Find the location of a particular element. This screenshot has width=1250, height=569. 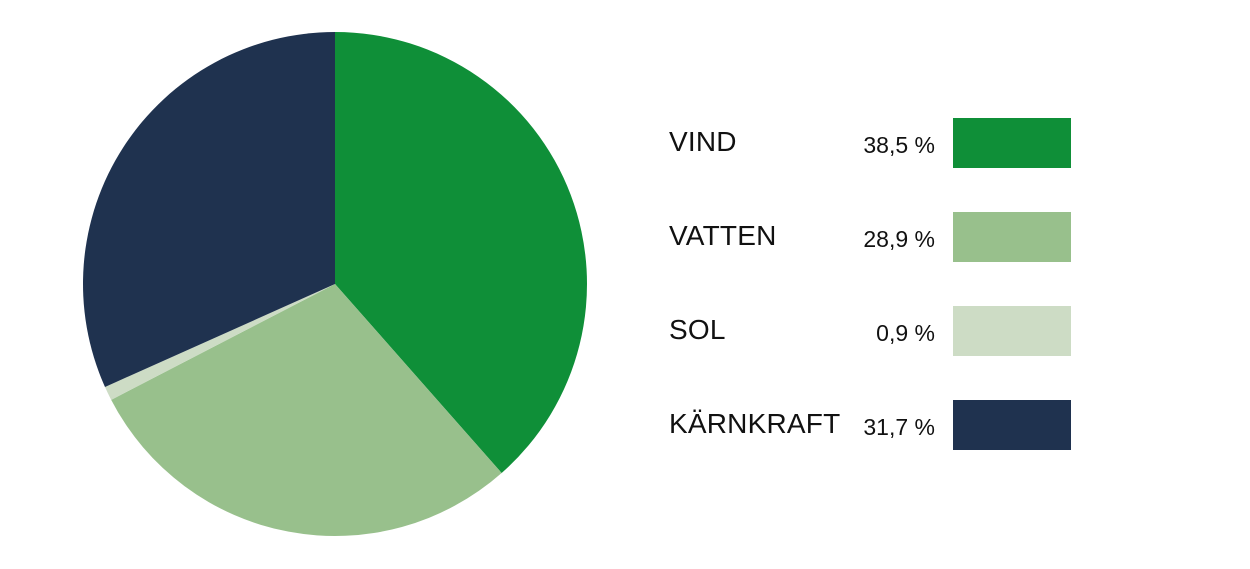

legend-label: VATTEN is located at coordinates (723, 235).